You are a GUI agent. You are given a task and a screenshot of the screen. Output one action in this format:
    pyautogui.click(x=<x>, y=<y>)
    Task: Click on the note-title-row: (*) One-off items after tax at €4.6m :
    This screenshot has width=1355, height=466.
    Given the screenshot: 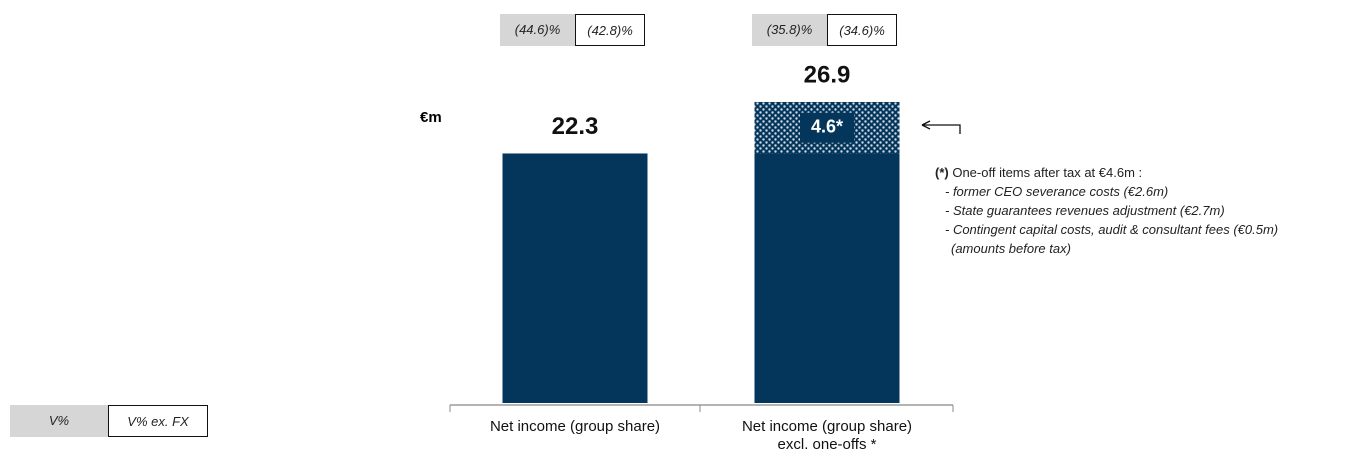 What is the action you would take?
    pyautogui.click(x=1106, y=172)
    